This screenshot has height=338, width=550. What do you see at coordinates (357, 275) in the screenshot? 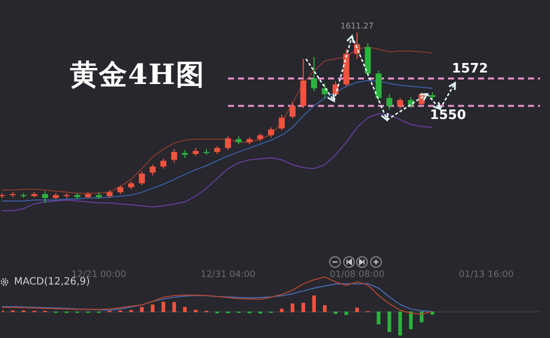
I see `x-tick-label: 01/08 08:00` at bounding box center [357, 275].